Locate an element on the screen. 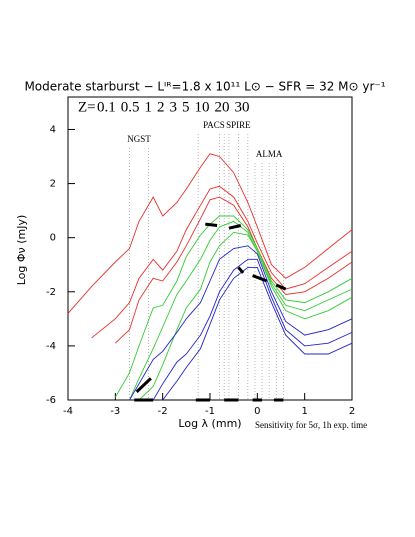 This screenshot has height=537, width=415. legend-entry: 20 is located at coordinates (222, 107).